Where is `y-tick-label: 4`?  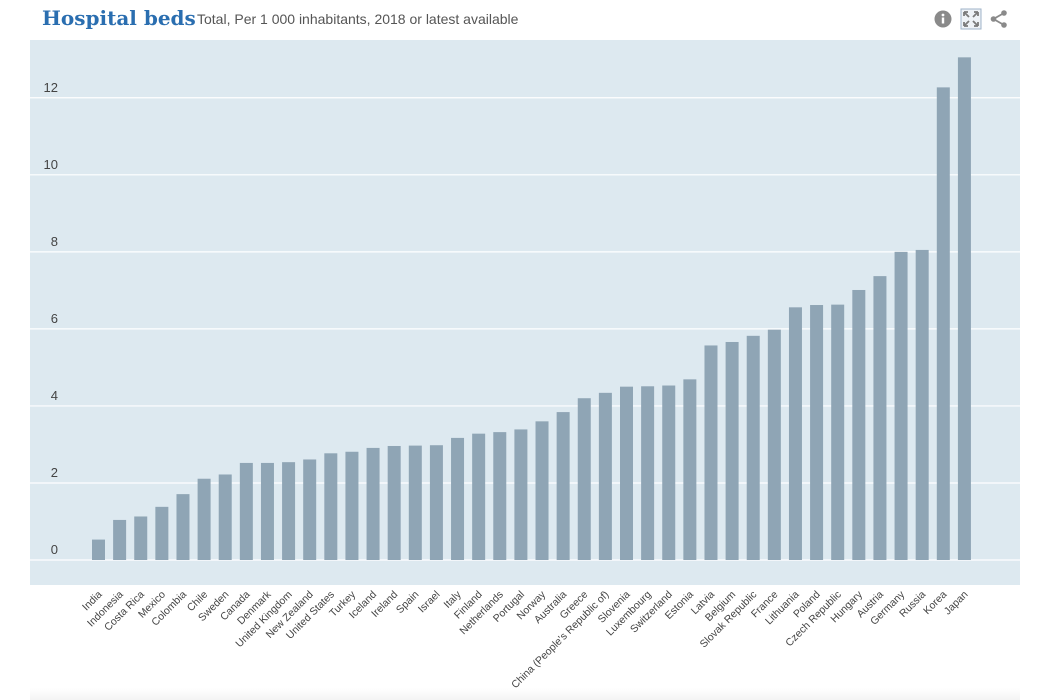
y-tick-label: 4 is located at coordinates (54, 395).